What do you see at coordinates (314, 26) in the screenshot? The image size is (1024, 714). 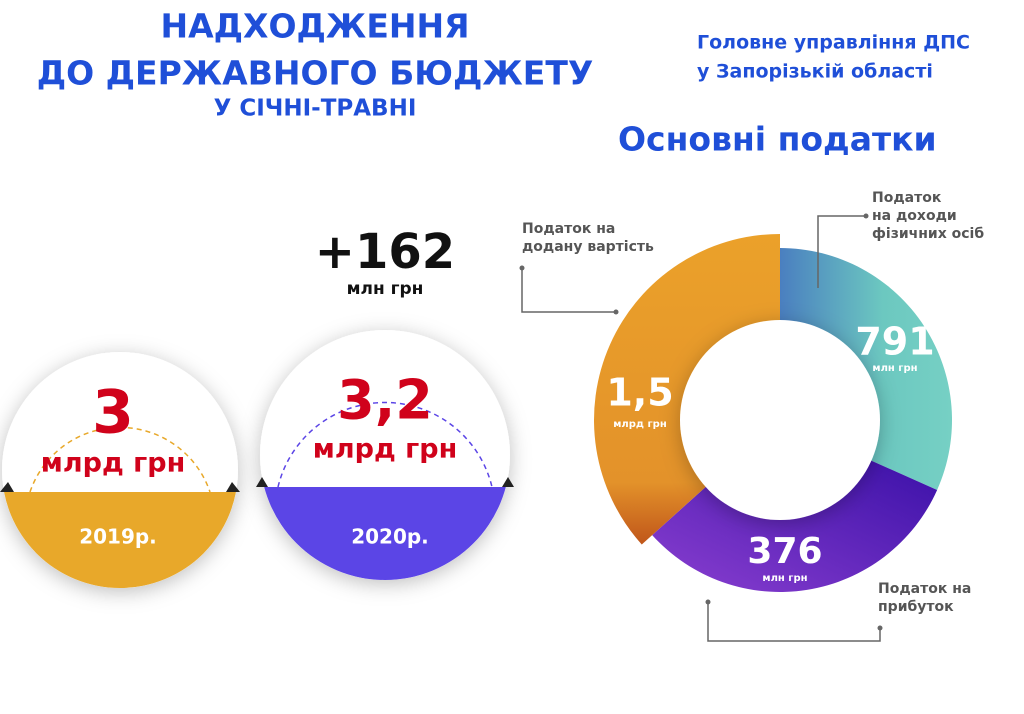 I see `title: НАДХОДЖЕННЯ` at bounding box center [314, 26].